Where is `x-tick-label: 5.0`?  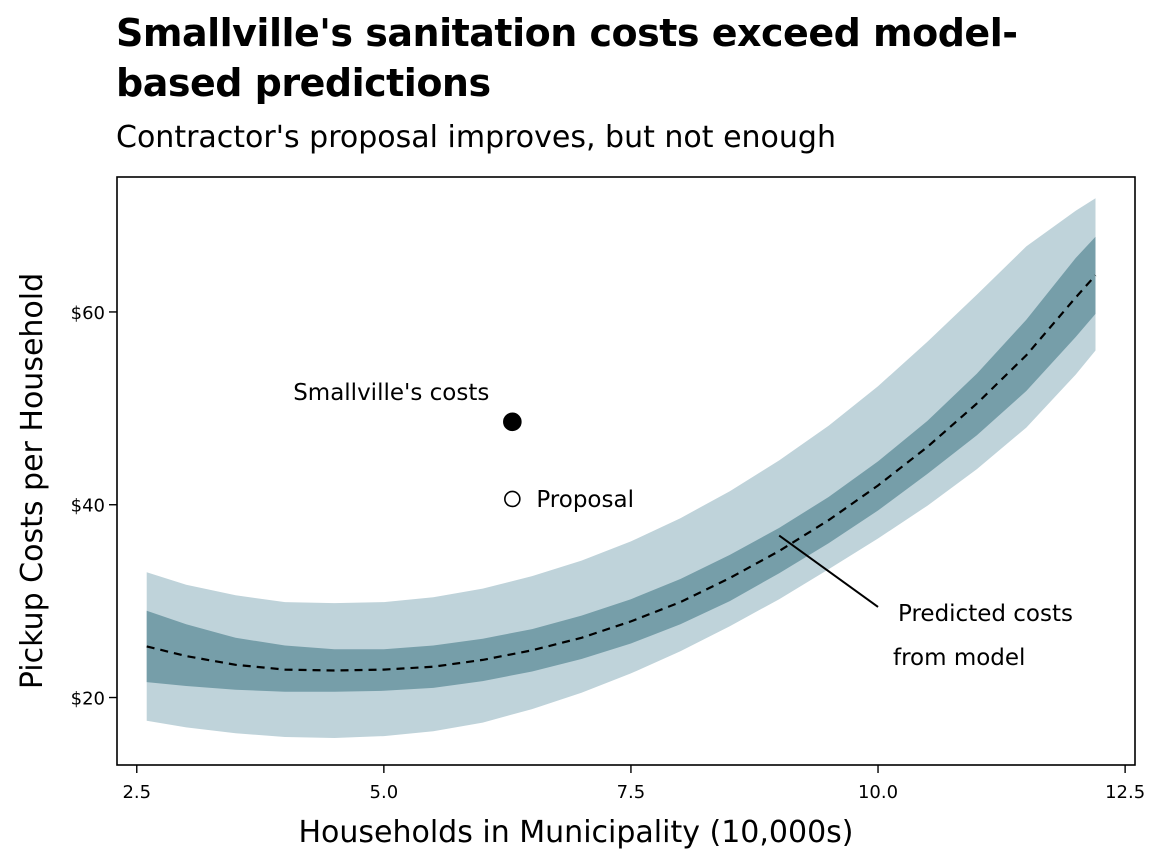 x-tick-label: 5.0 is located at coordinates (384, 792).